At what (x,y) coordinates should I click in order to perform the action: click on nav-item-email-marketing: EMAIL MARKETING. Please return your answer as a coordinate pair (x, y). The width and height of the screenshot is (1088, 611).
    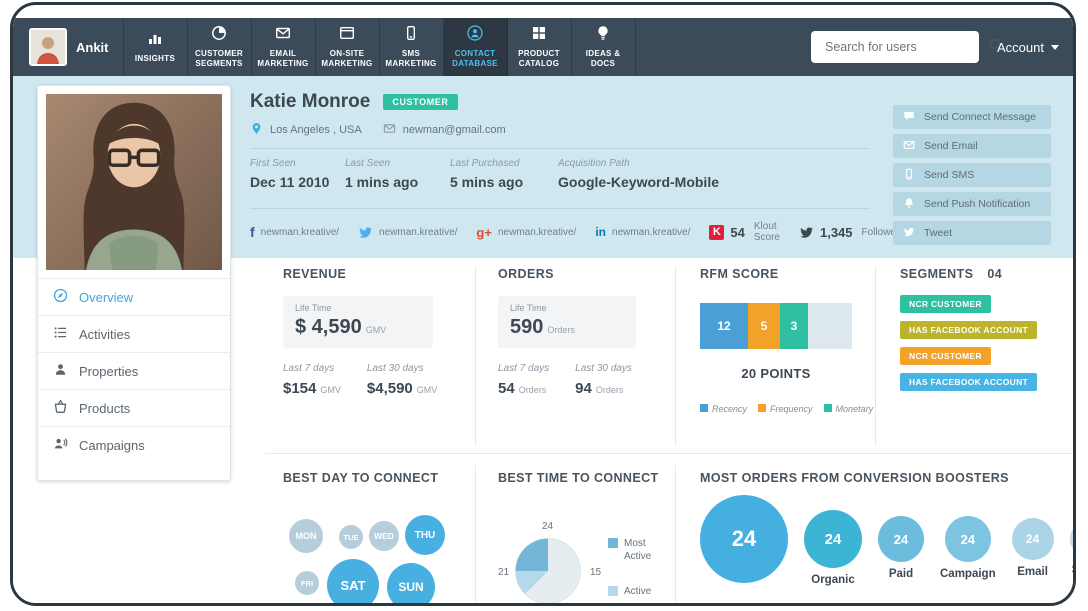
    Looking at the image, I should click on (284, 47).